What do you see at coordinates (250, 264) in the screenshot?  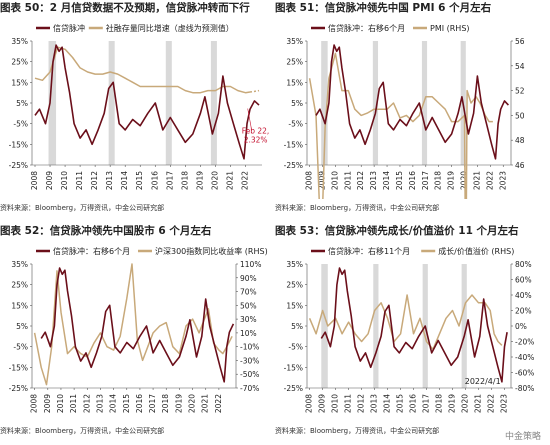 I see `right-tick-label: 110%` at bounding box center [250, 264].